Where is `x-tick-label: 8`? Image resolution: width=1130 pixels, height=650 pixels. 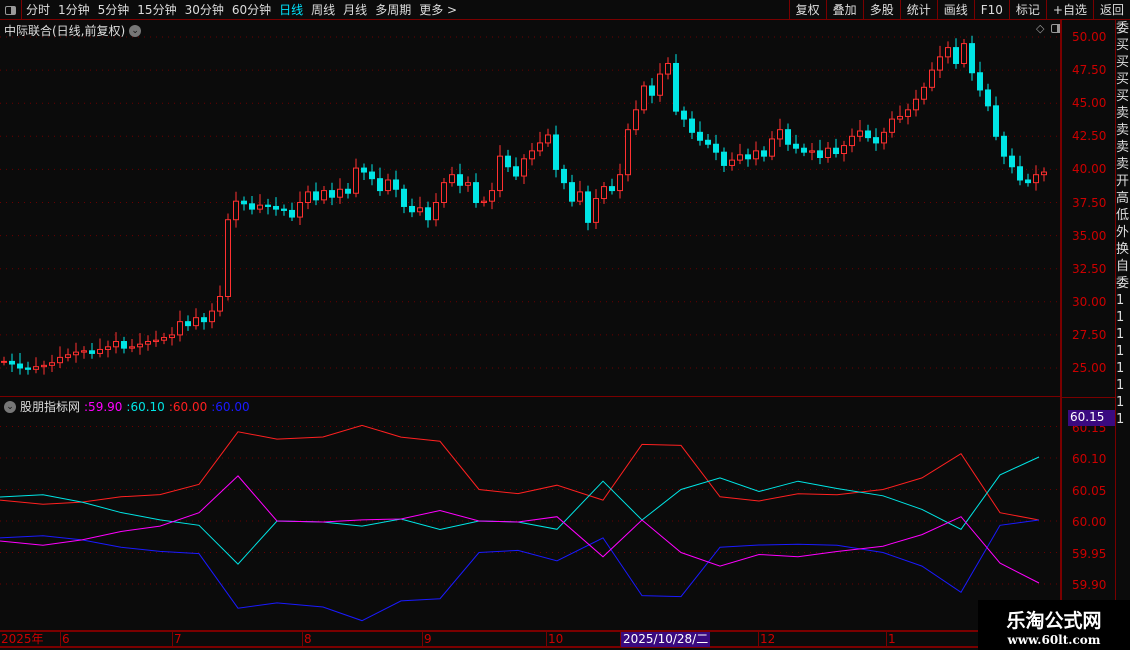 x-tick-label: 8 is located at coordinates (307, 639).